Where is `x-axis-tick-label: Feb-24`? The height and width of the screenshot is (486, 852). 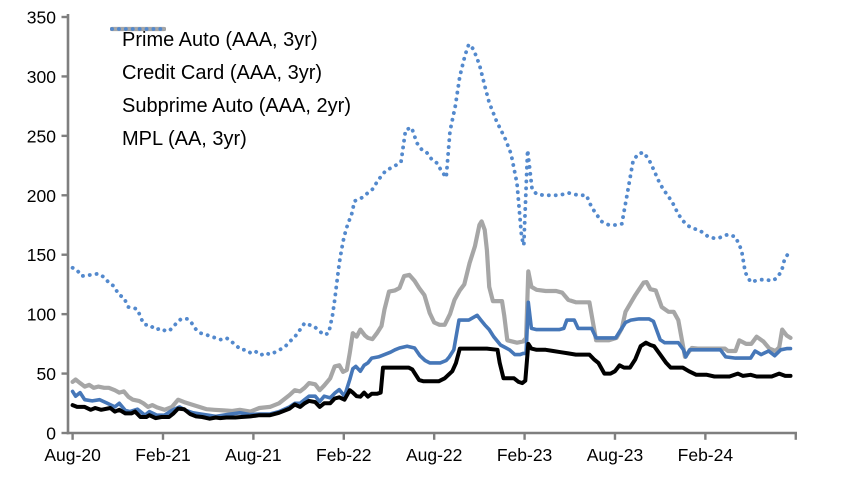 x-axis-tick-label: Feb-24 is located at coordinates (706, 455).